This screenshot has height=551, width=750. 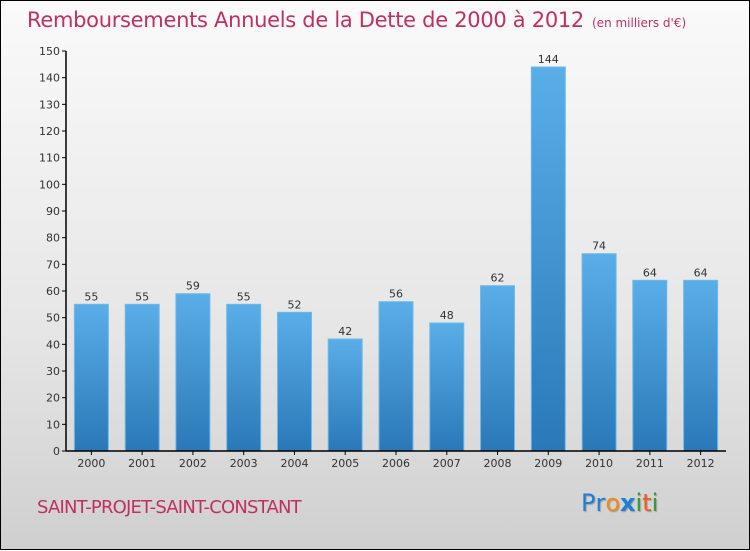 I want to click on x-tick-label-2001: 2001, so click(x=142, y=463).